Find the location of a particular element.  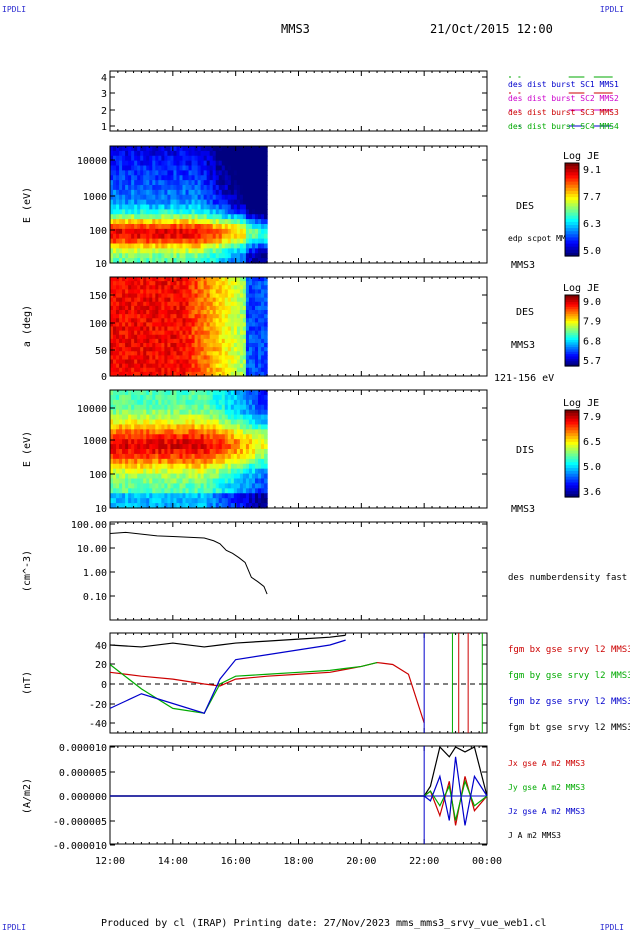

des-pitch-colorbar-cell is located at coordinates (572, 322).